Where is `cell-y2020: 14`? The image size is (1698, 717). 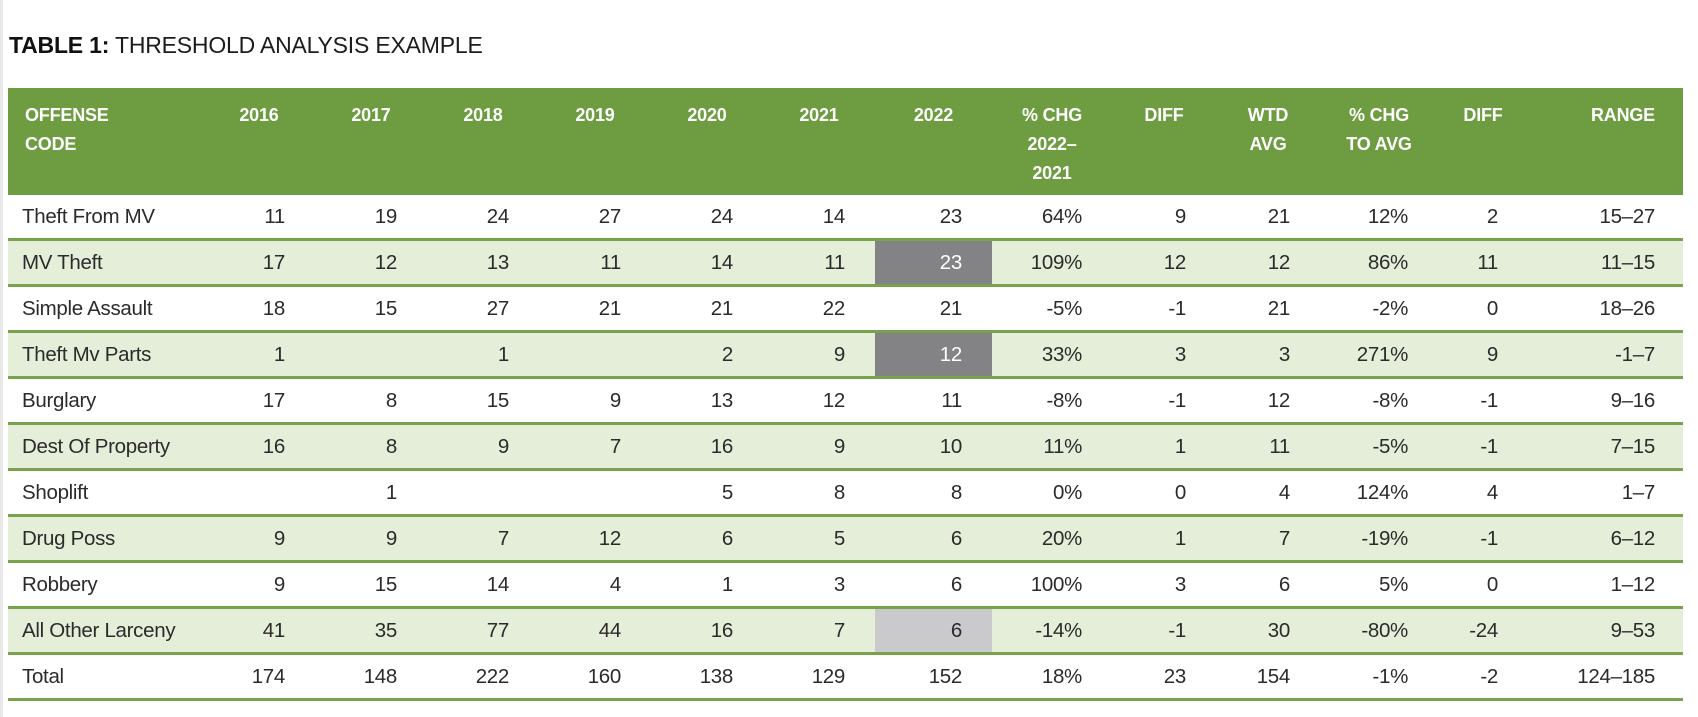 cell-y2020: 14 is located at coordinates (707, 263).